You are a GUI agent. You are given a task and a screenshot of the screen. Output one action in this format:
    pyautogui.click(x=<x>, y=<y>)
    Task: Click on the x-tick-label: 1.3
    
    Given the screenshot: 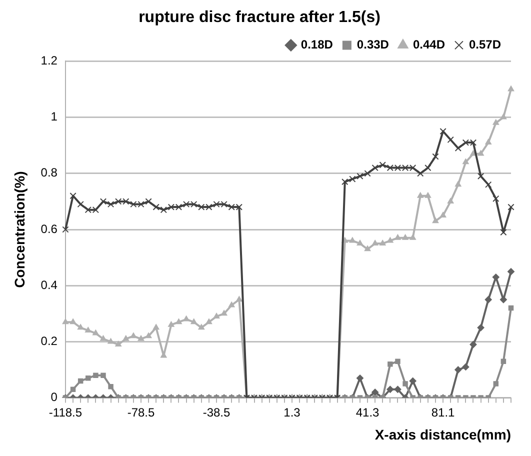 What is the action you would take?
    pyautogui.click(x=292, y=412)
    